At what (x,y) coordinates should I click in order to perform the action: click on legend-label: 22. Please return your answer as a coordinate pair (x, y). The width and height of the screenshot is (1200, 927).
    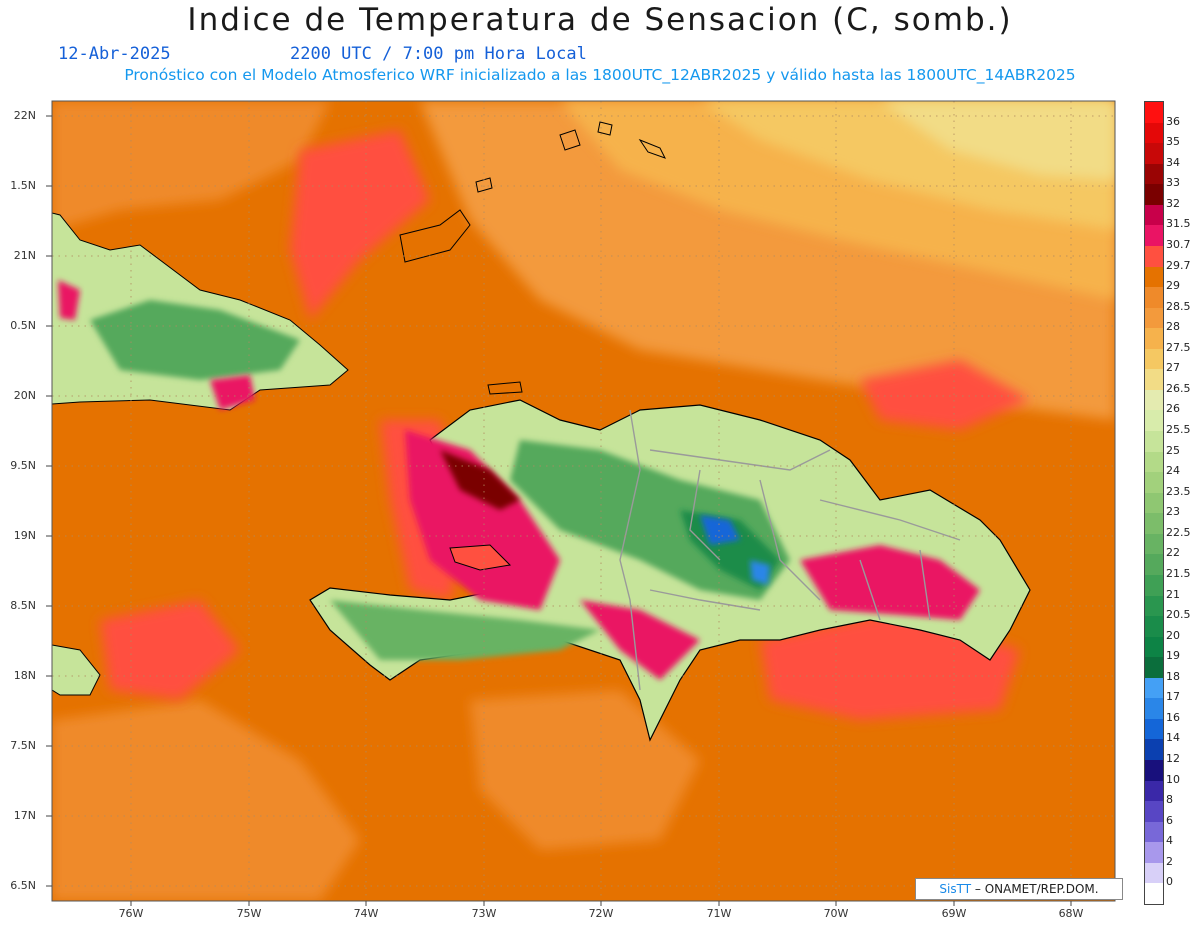
    Looking at the image, I should click on (1173, 553).